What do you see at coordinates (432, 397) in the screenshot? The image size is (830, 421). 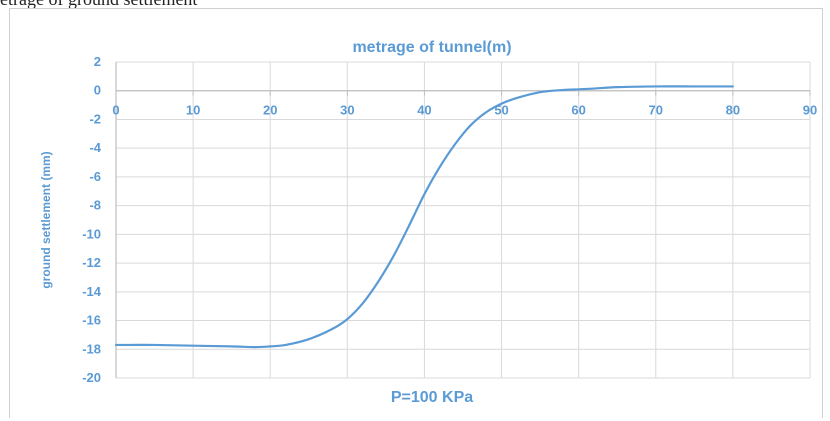 I see `x-axis-label: P=100 KPa` at bounding box center [432, 397].